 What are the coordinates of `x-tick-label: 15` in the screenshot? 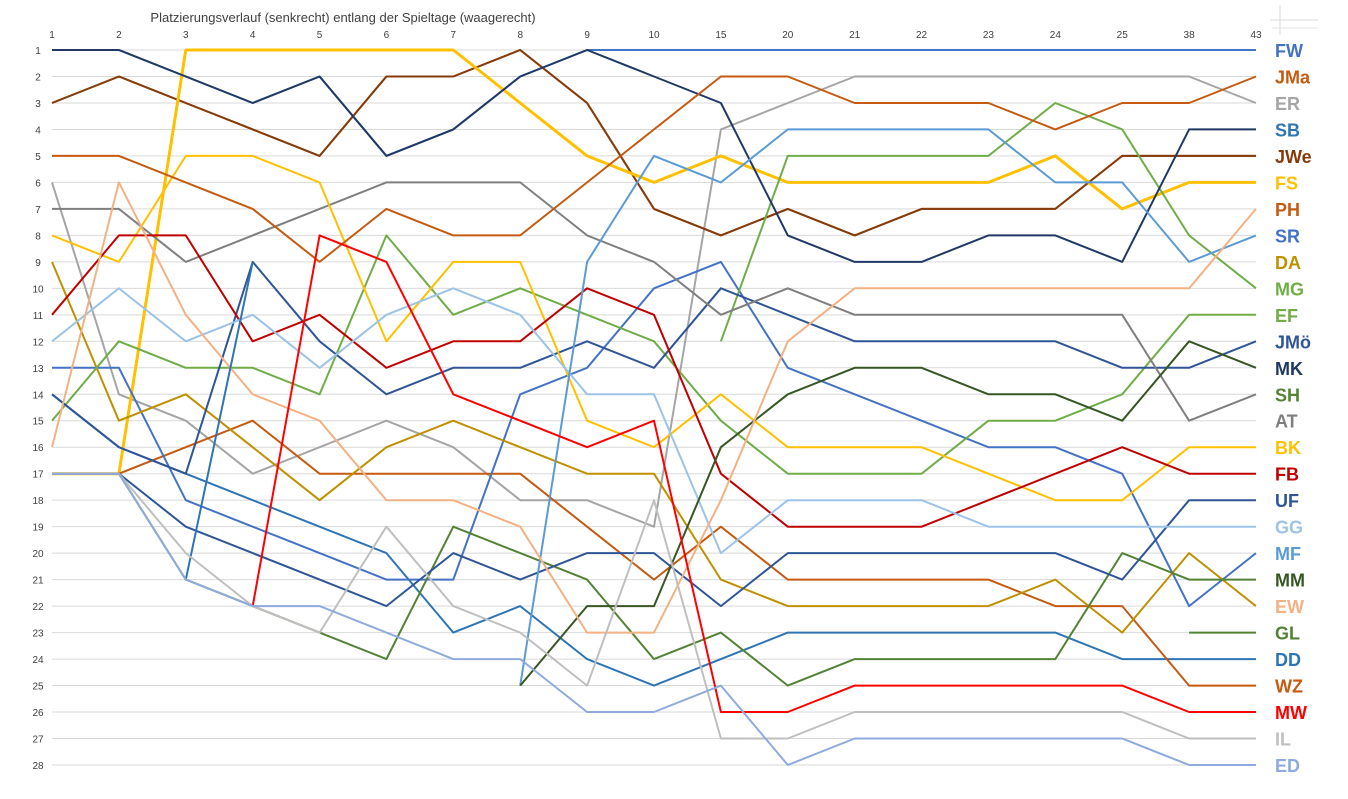 It's located at (721, 35).